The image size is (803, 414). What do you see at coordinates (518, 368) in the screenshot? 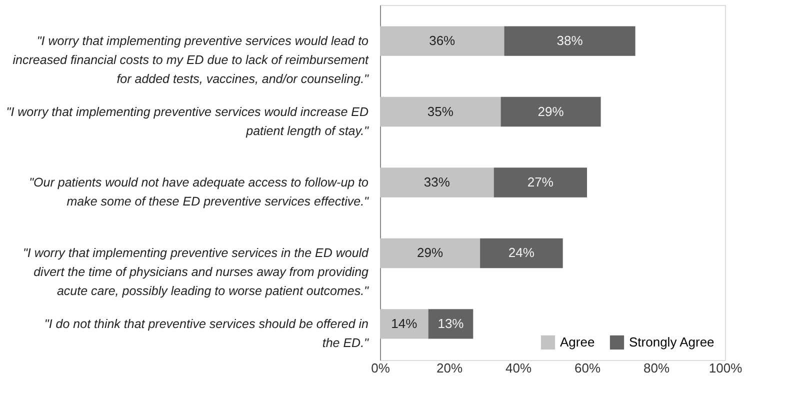
I see `x-tick-label: 40%` at bounding box center [518, 368].